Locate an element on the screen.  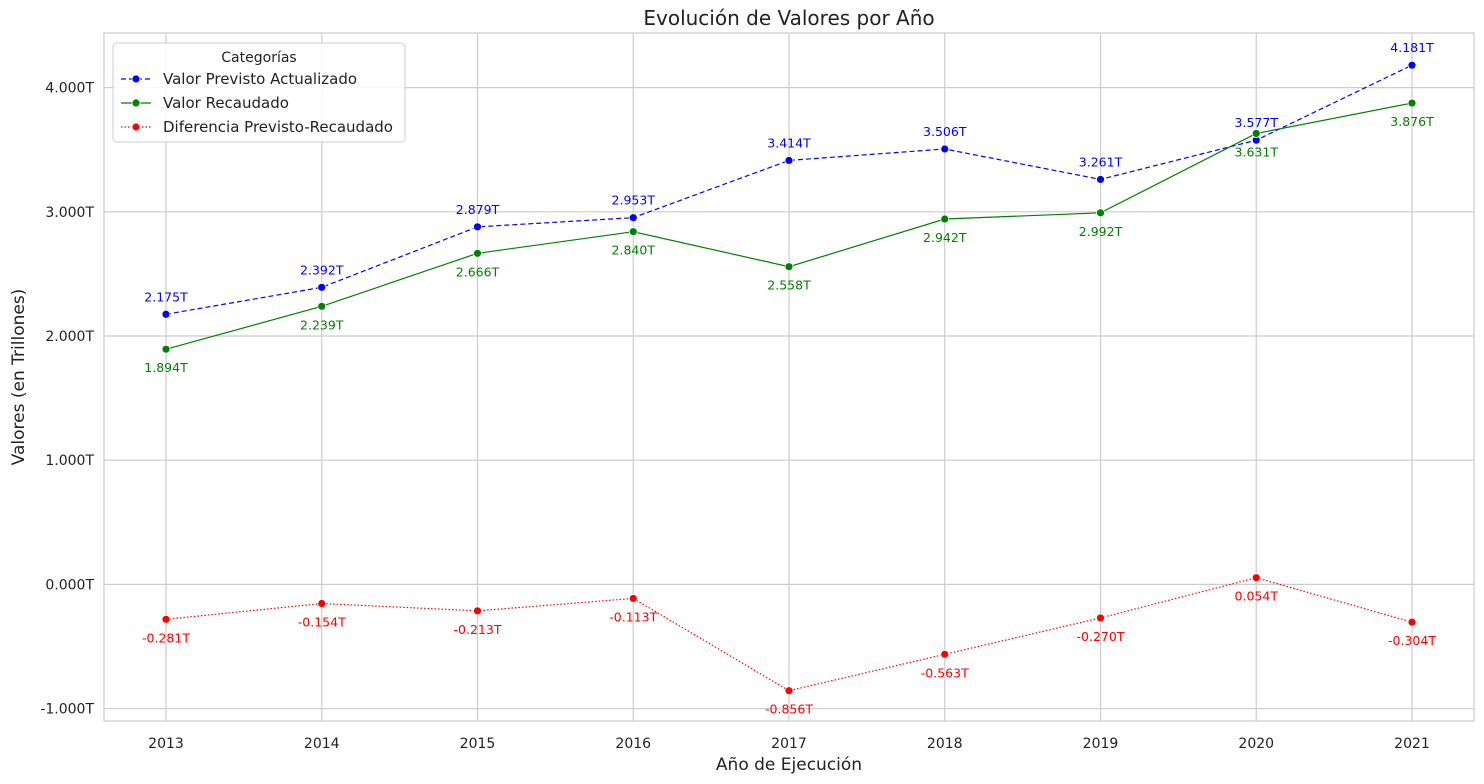
x-tick-label: 2013 is located at coordinates (166, 744).